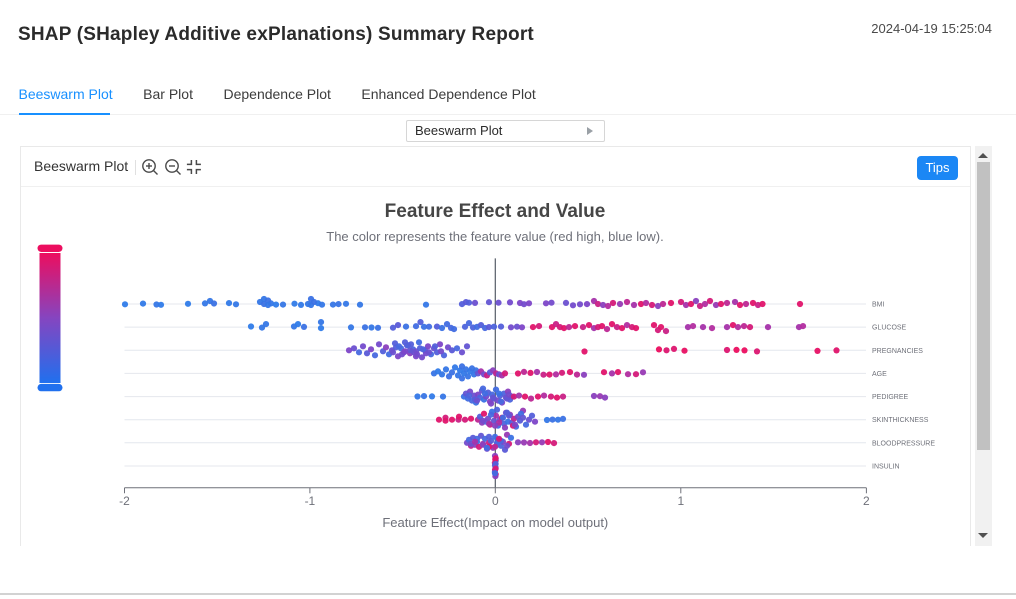 This screenshot has height=599, width=1016. What do you see at coordinates (879, 374) in the screenshot?
I see `svg-text: AGE` at bounding box center [879, 374].